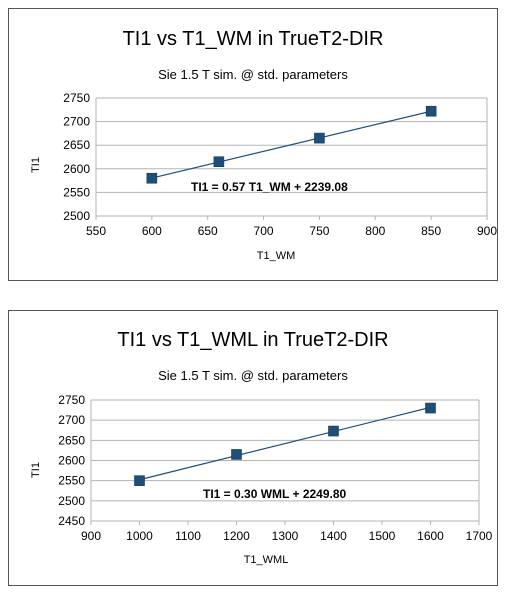  I want to click on x-tick-label: 1400, so click(333, 536).